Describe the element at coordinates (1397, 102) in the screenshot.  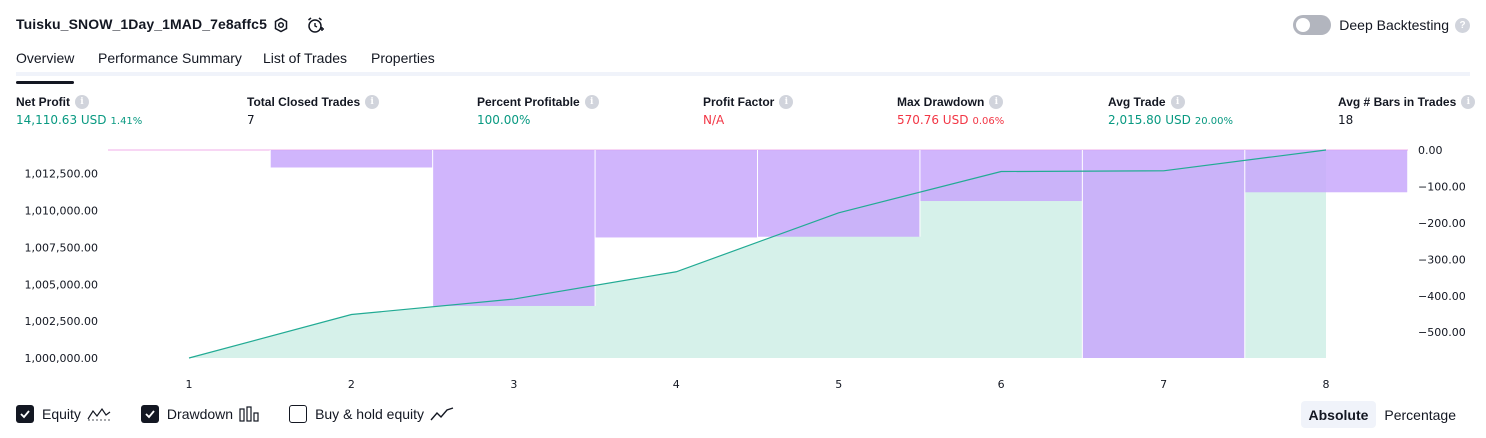
I see `metric-label: Avg # Bars in Trades` at that location.